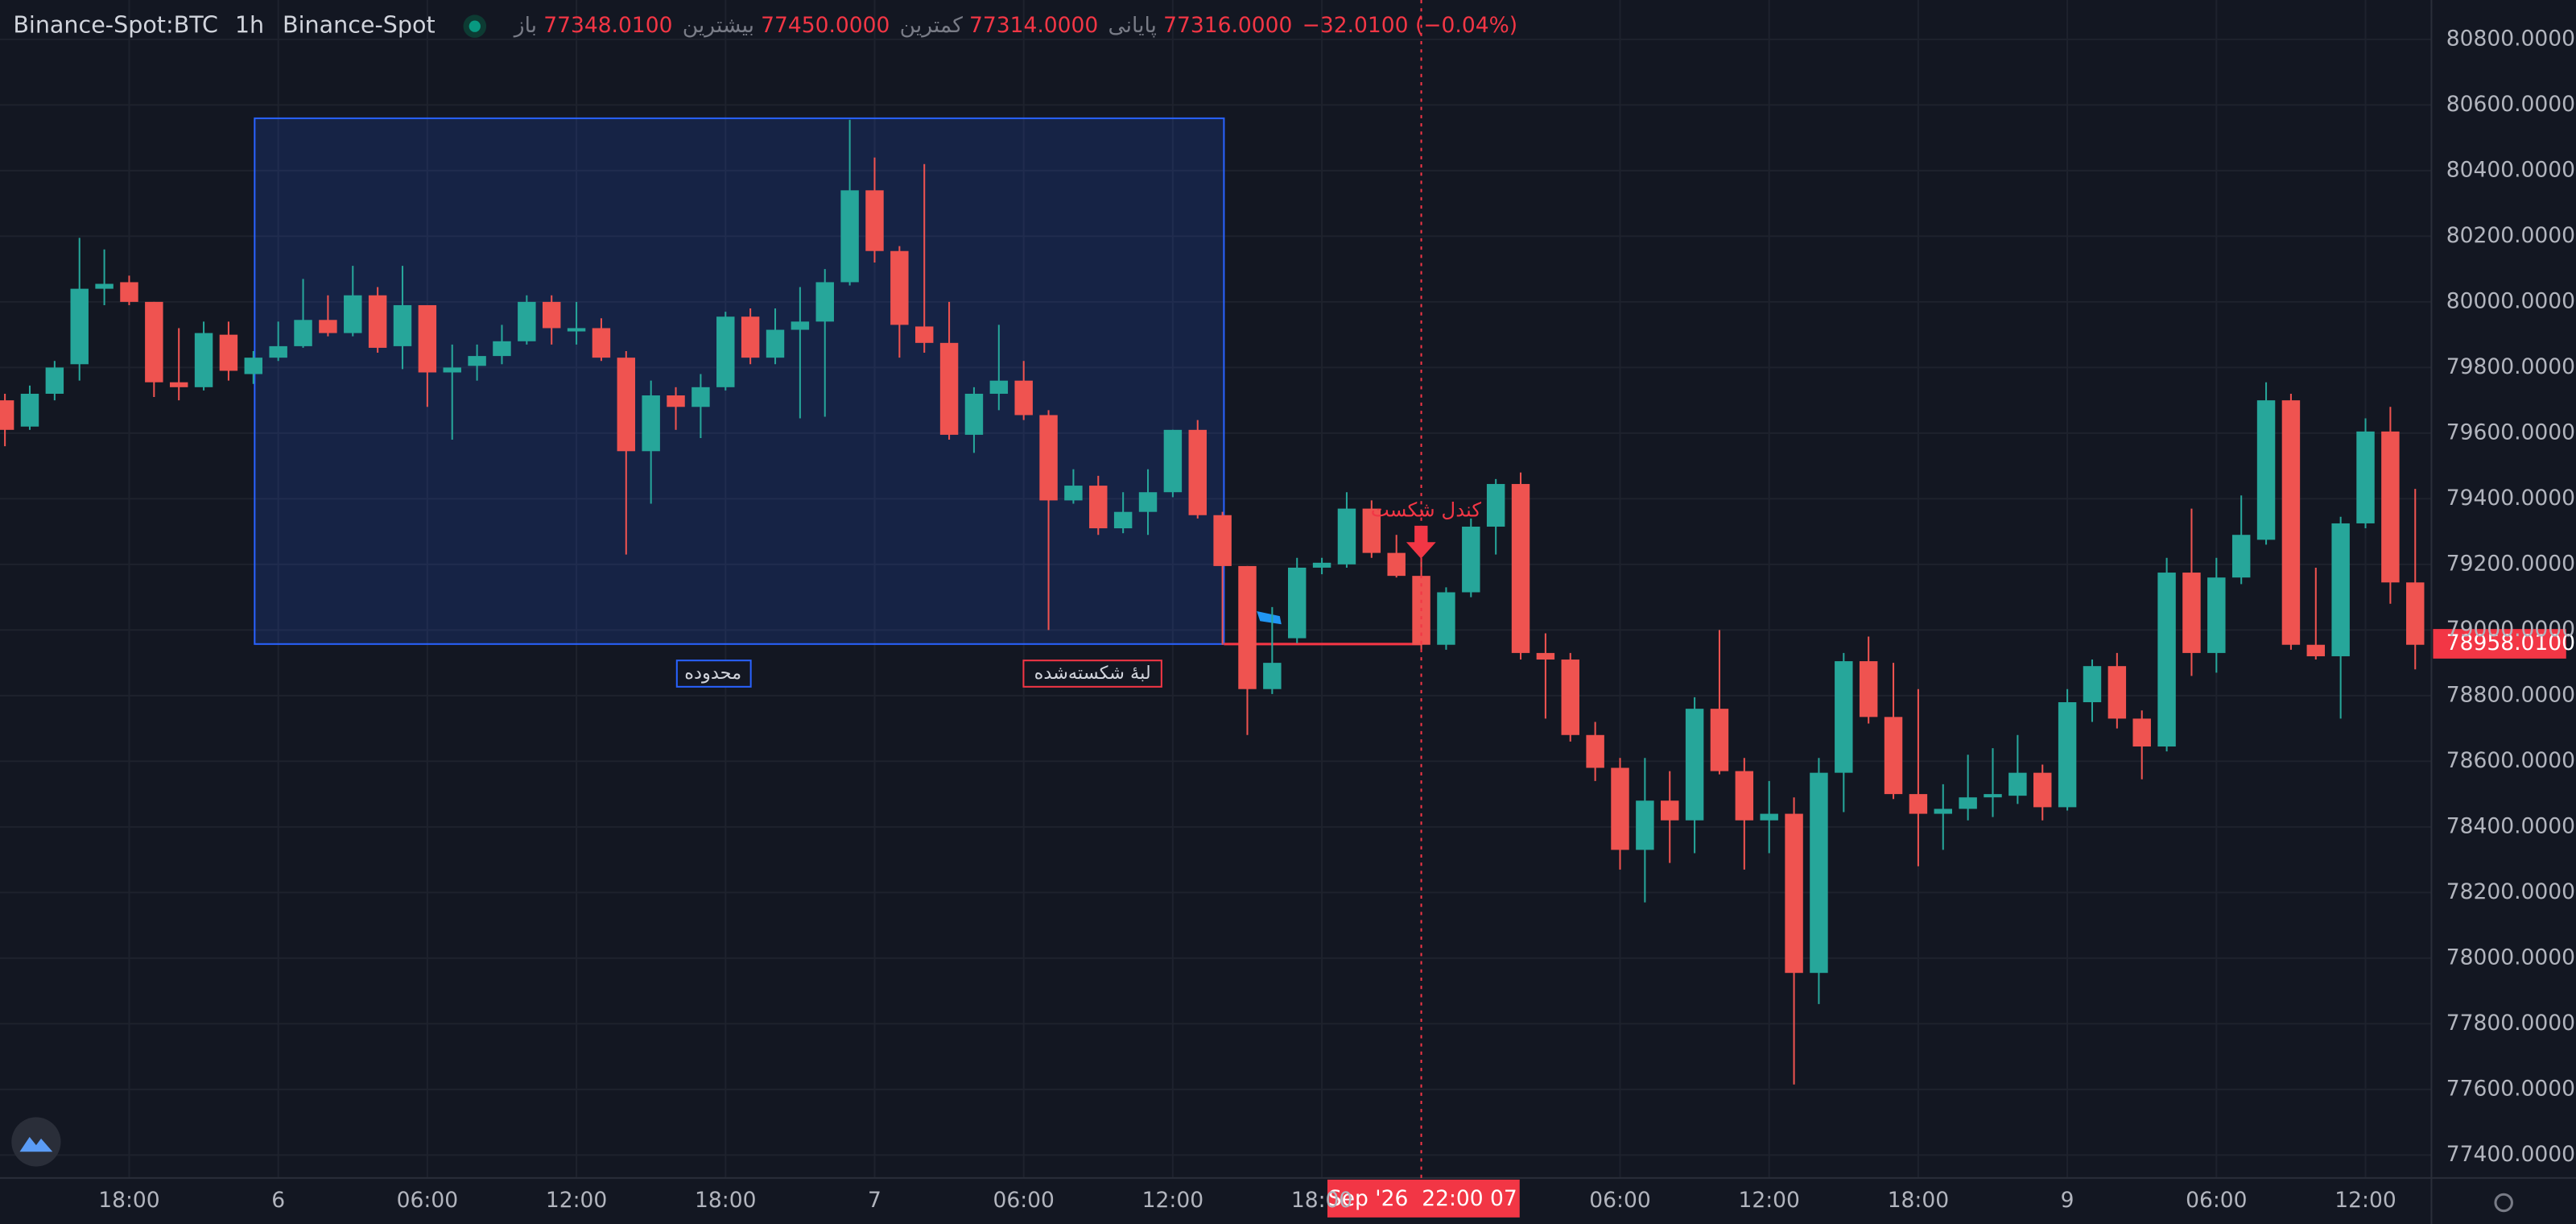 The image size is (2576, 1224). Describe the element at coordinates (2510, 169) in the screenshot. I see `y-tick-label: 80400.0000` at that location.